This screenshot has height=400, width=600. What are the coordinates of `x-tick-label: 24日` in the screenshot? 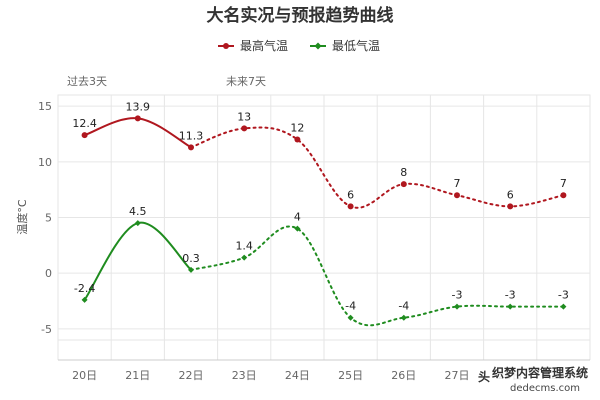 It's located at (297, 375).